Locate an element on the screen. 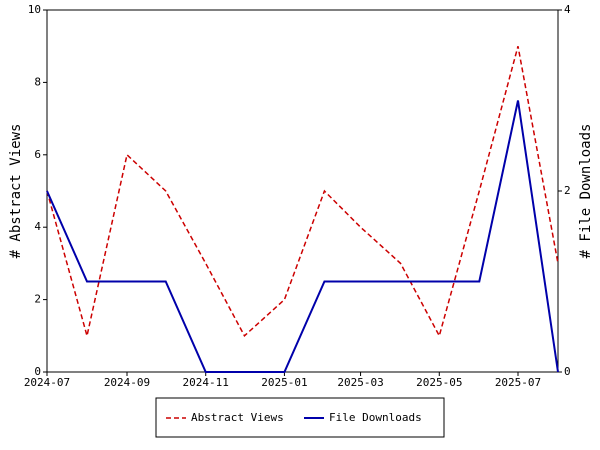 The width and height of the screenshot is (600, 450). x-tick-label: 2024-09 is located at coordinates (127, 382).